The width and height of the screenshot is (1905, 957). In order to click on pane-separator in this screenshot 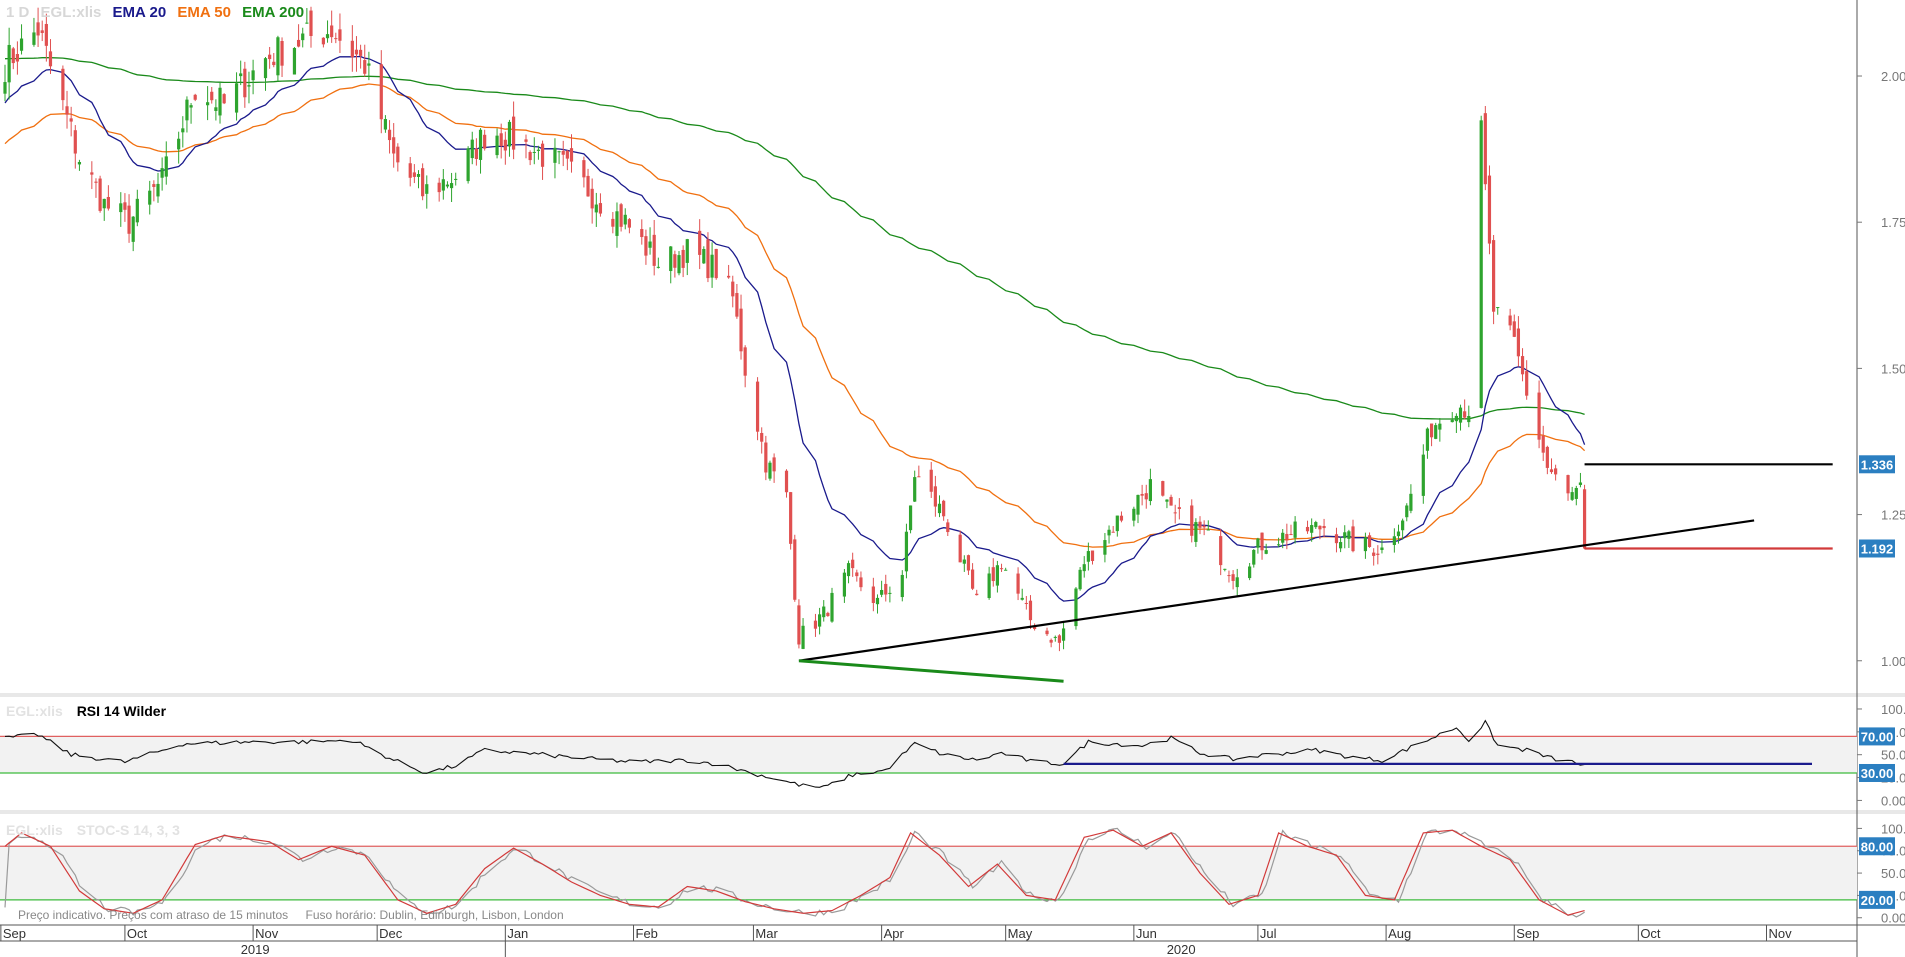, I will do `click(952, 812)`.